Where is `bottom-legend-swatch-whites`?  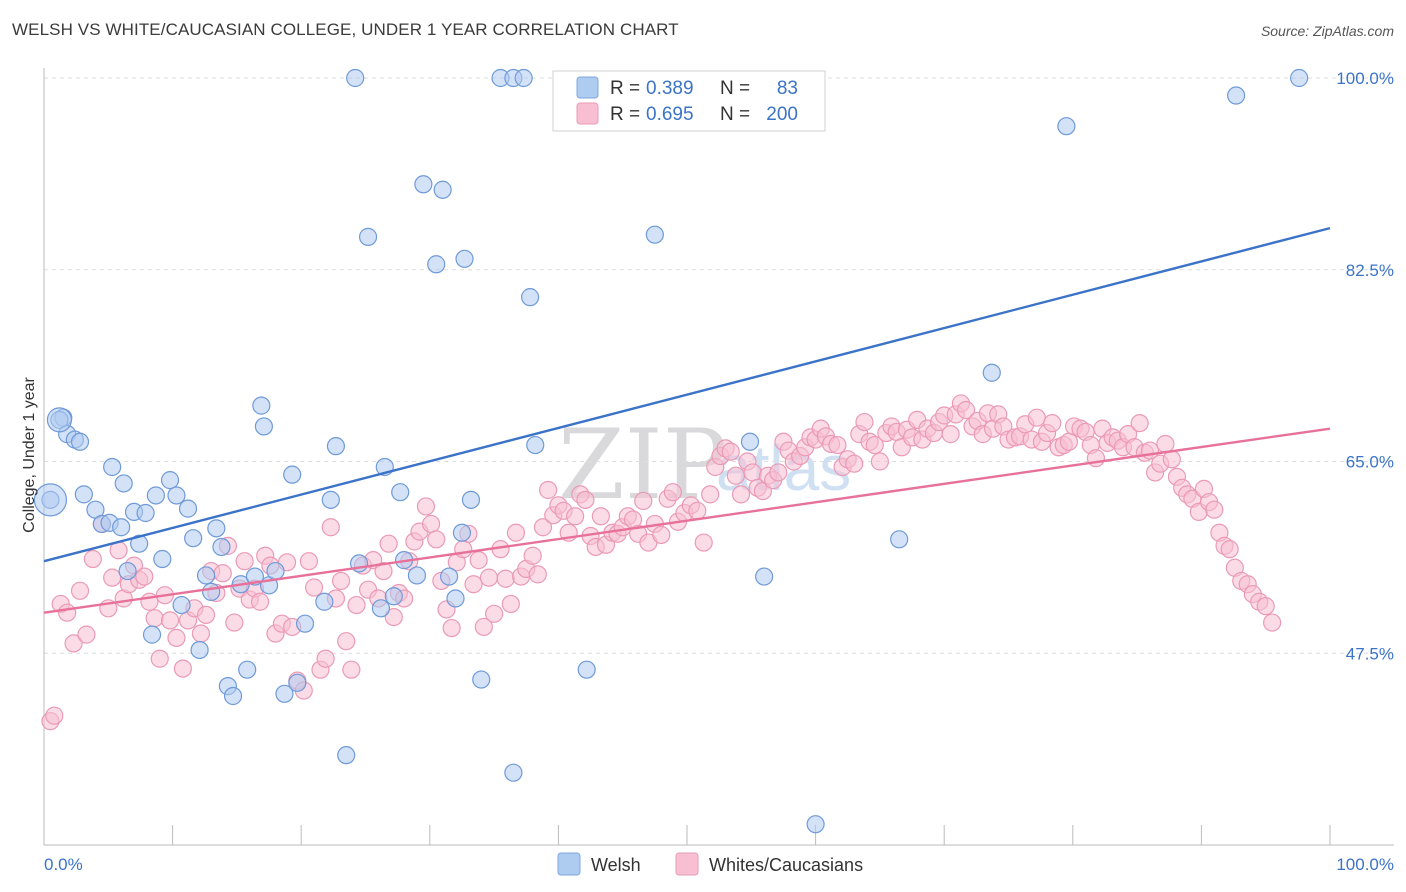
bottom-legend-swatch-whites is located at coordinates (687, 864).